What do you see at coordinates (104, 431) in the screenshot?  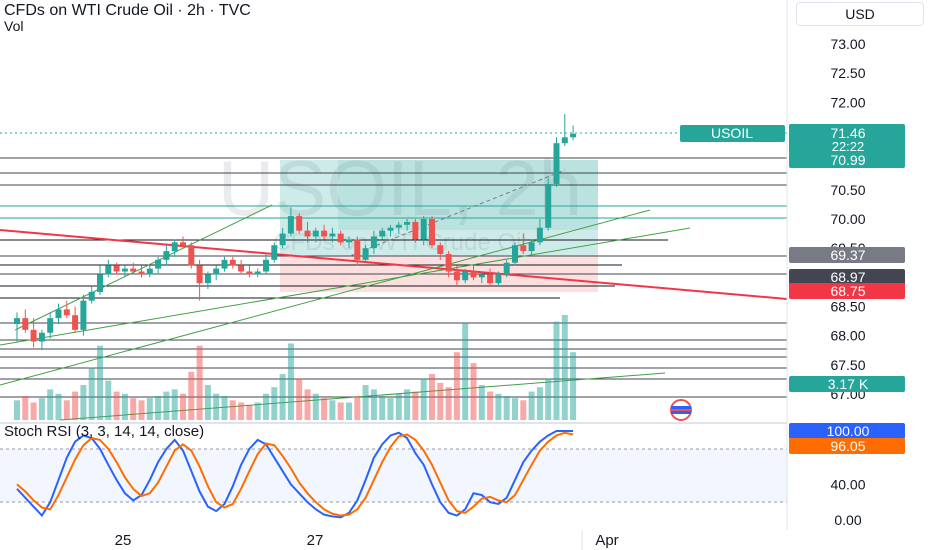 I see `stoch-rsi-label: Stoch RSI (3, 3, 14, 14, close)` at bounding box center [104, 431].